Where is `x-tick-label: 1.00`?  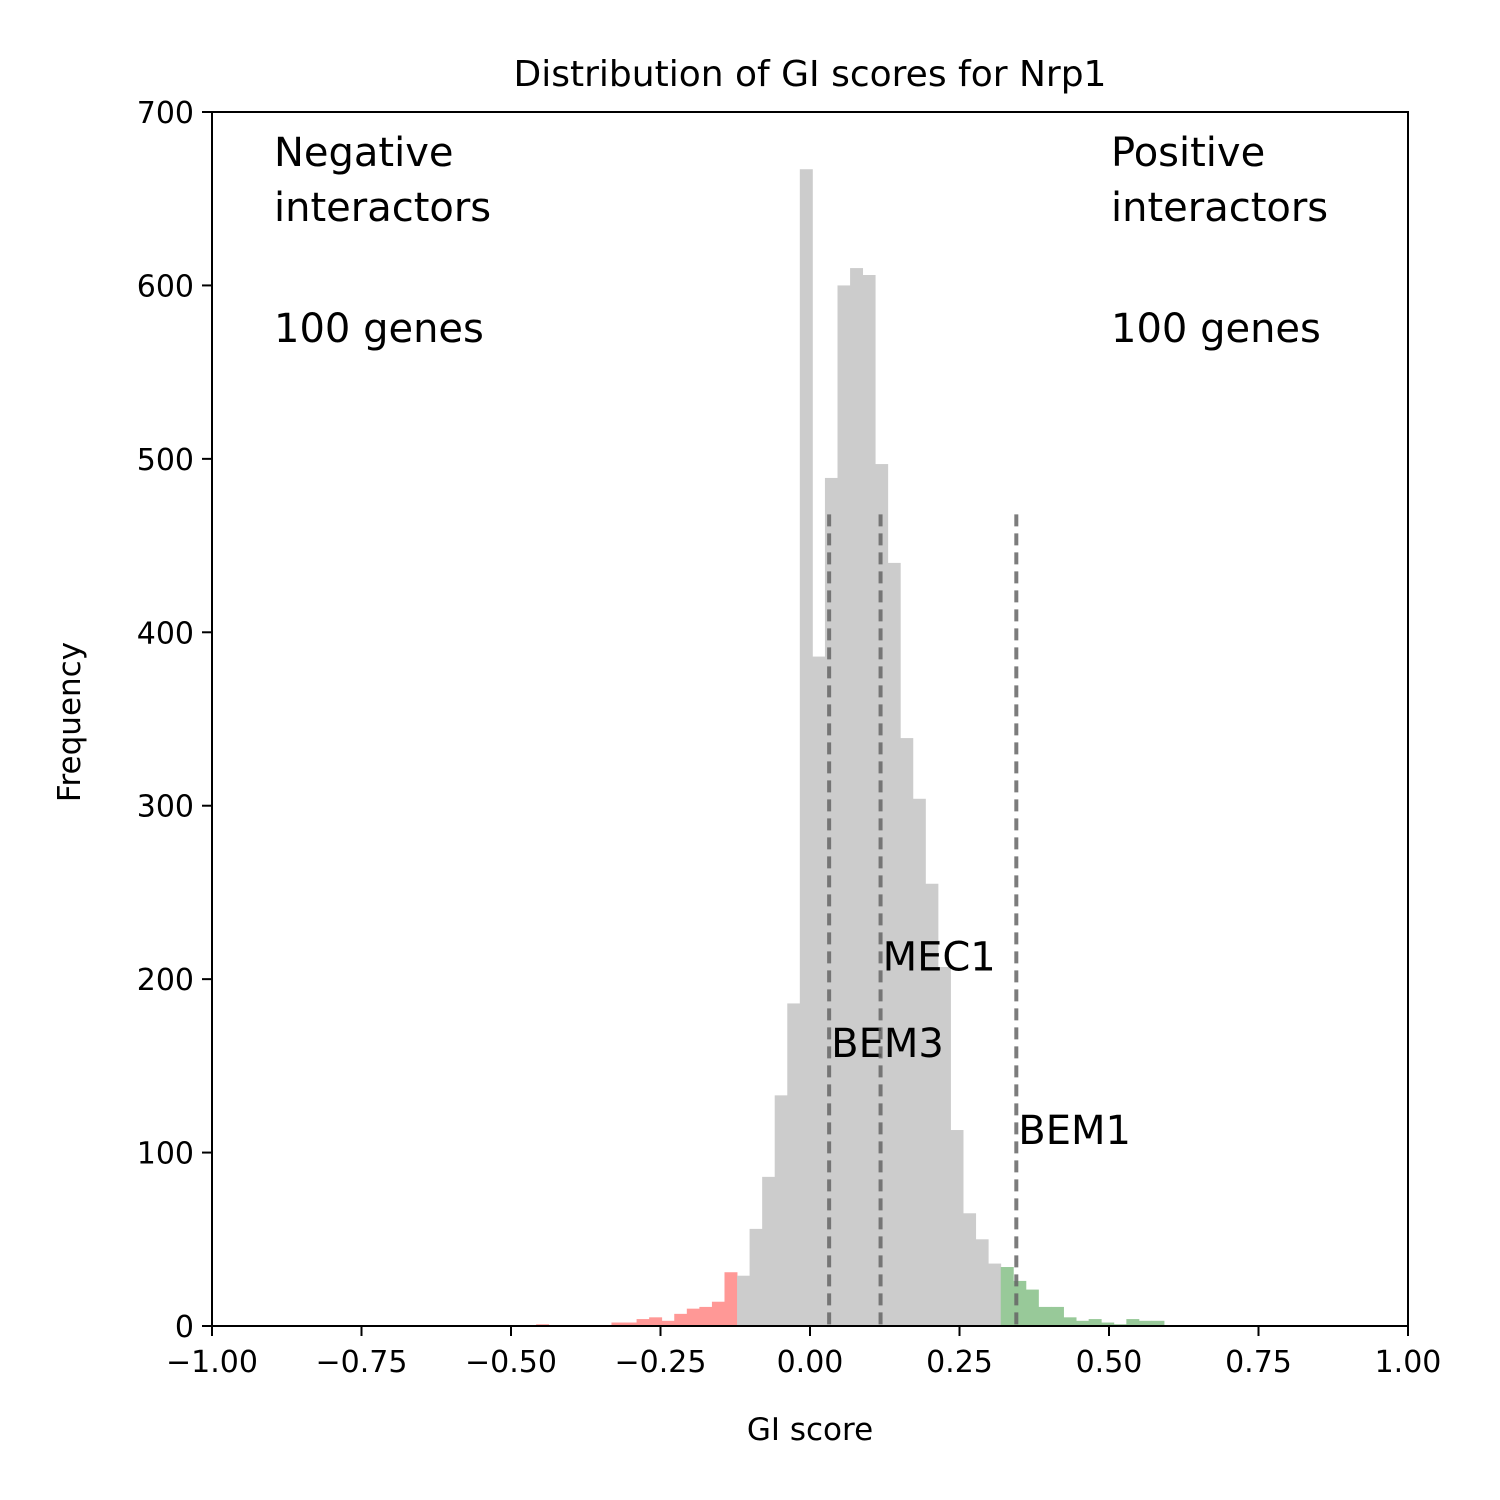 x-tick-label: 1.00 is located at coordinates (1408, 1362).